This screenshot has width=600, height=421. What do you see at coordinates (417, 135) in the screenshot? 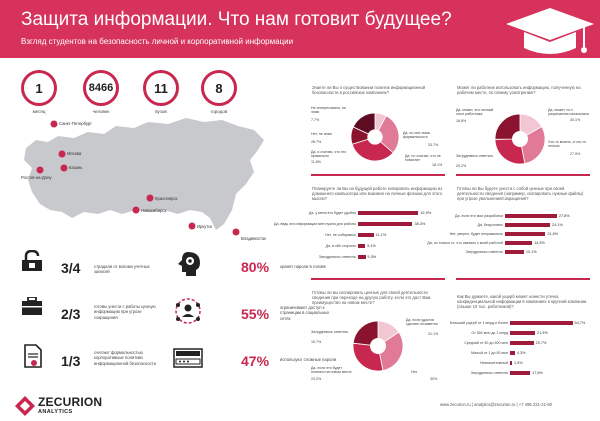
I see `pie-label: Да, но они лишь формальность` at bounding box center [417, 135].